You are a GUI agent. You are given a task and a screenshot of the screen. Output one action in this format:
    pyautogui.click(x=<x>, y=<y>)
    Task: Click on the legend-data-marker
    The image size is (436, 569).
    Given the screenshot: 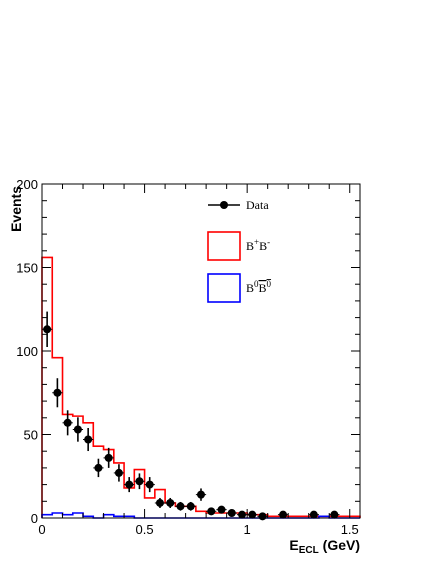 What is the action you would take?
    pyautogui.click(x=224, y=205)
    